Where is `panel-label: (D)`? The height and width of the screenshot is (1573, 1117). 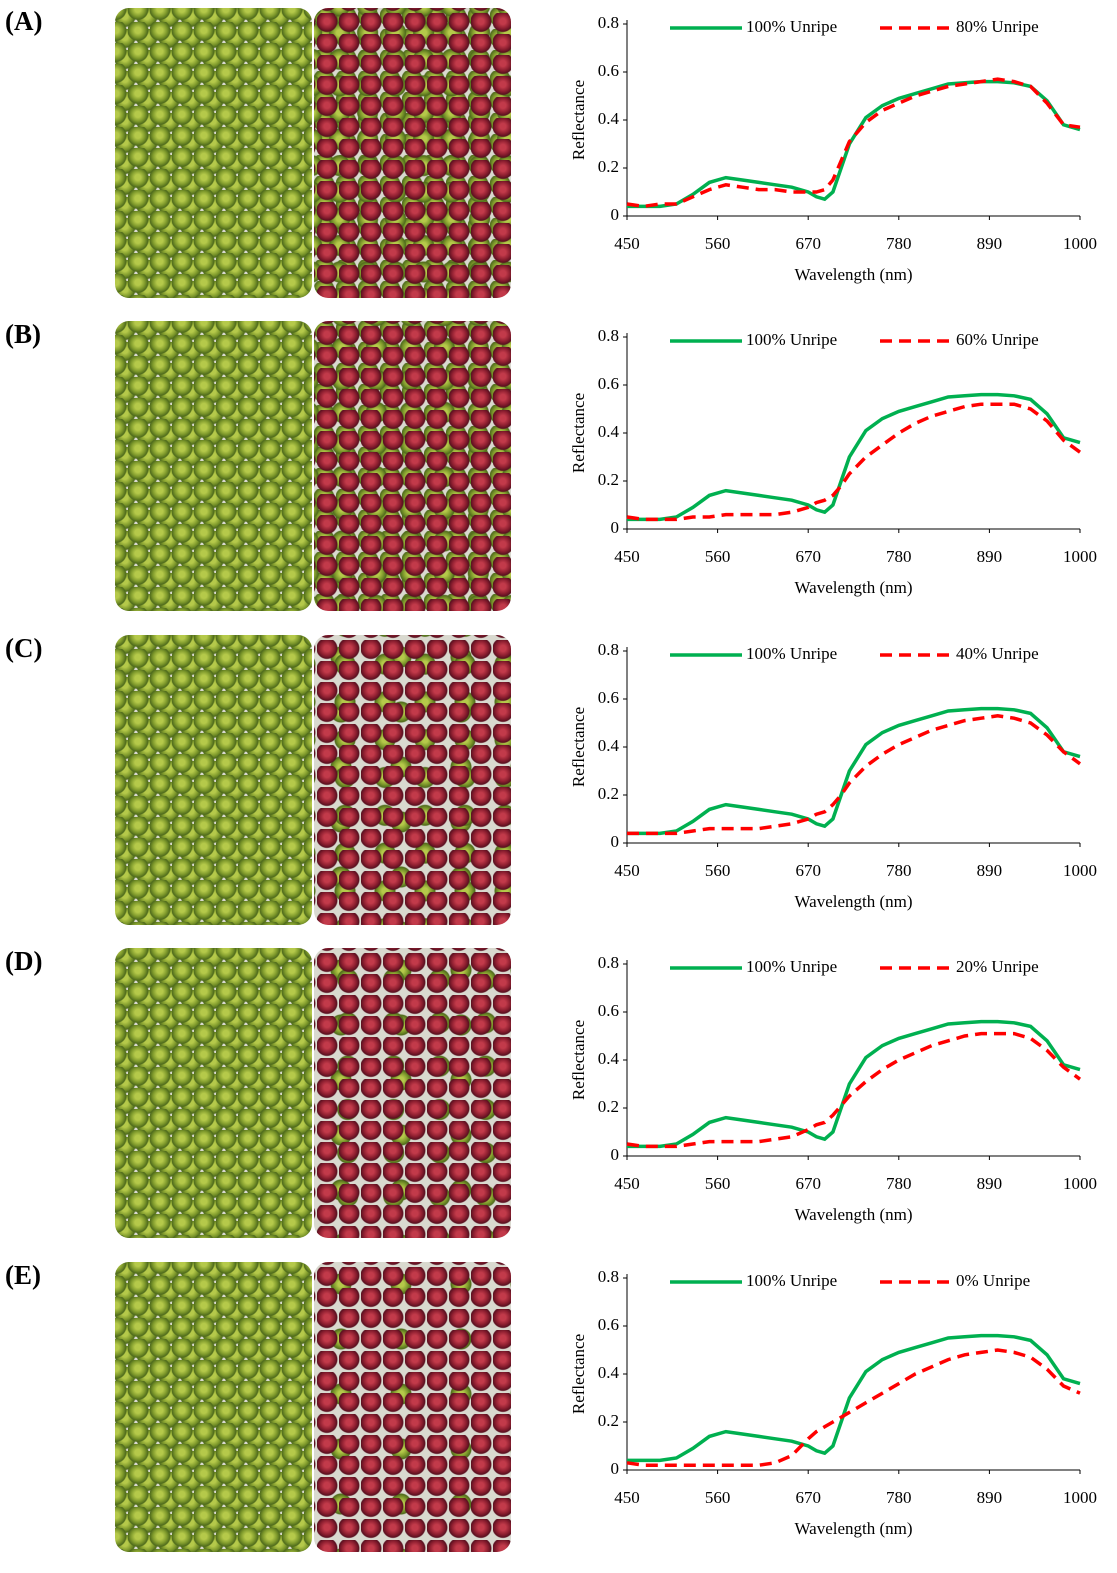 panel-label: (D) is located at coordinates (24, 961).